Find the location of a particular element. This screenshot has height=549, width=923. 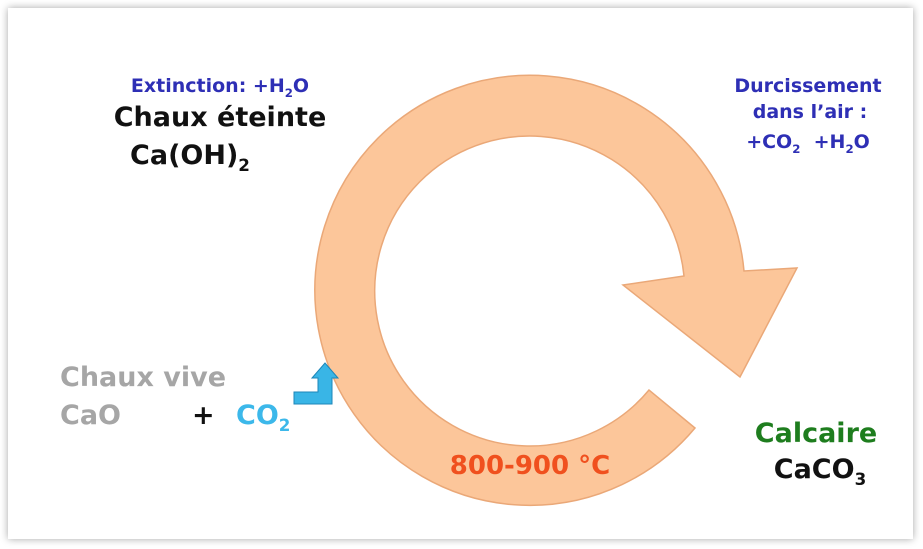

text-part: + is located at coordinates (203, 415).